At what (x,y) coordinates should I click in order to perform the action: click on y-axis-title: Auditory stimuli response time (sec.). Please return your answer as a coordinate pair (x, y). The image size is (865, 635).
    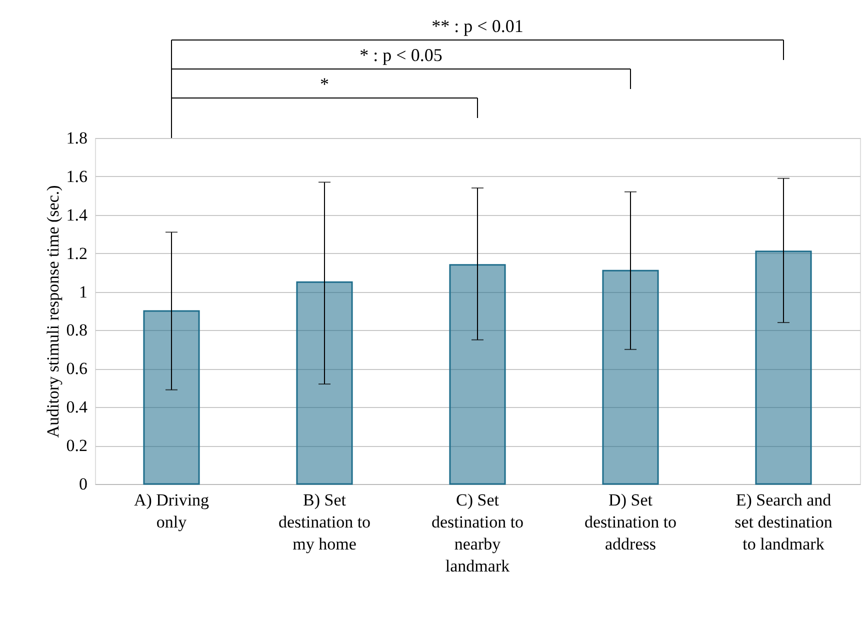
    Looking at the image, I should click on (52, 311).